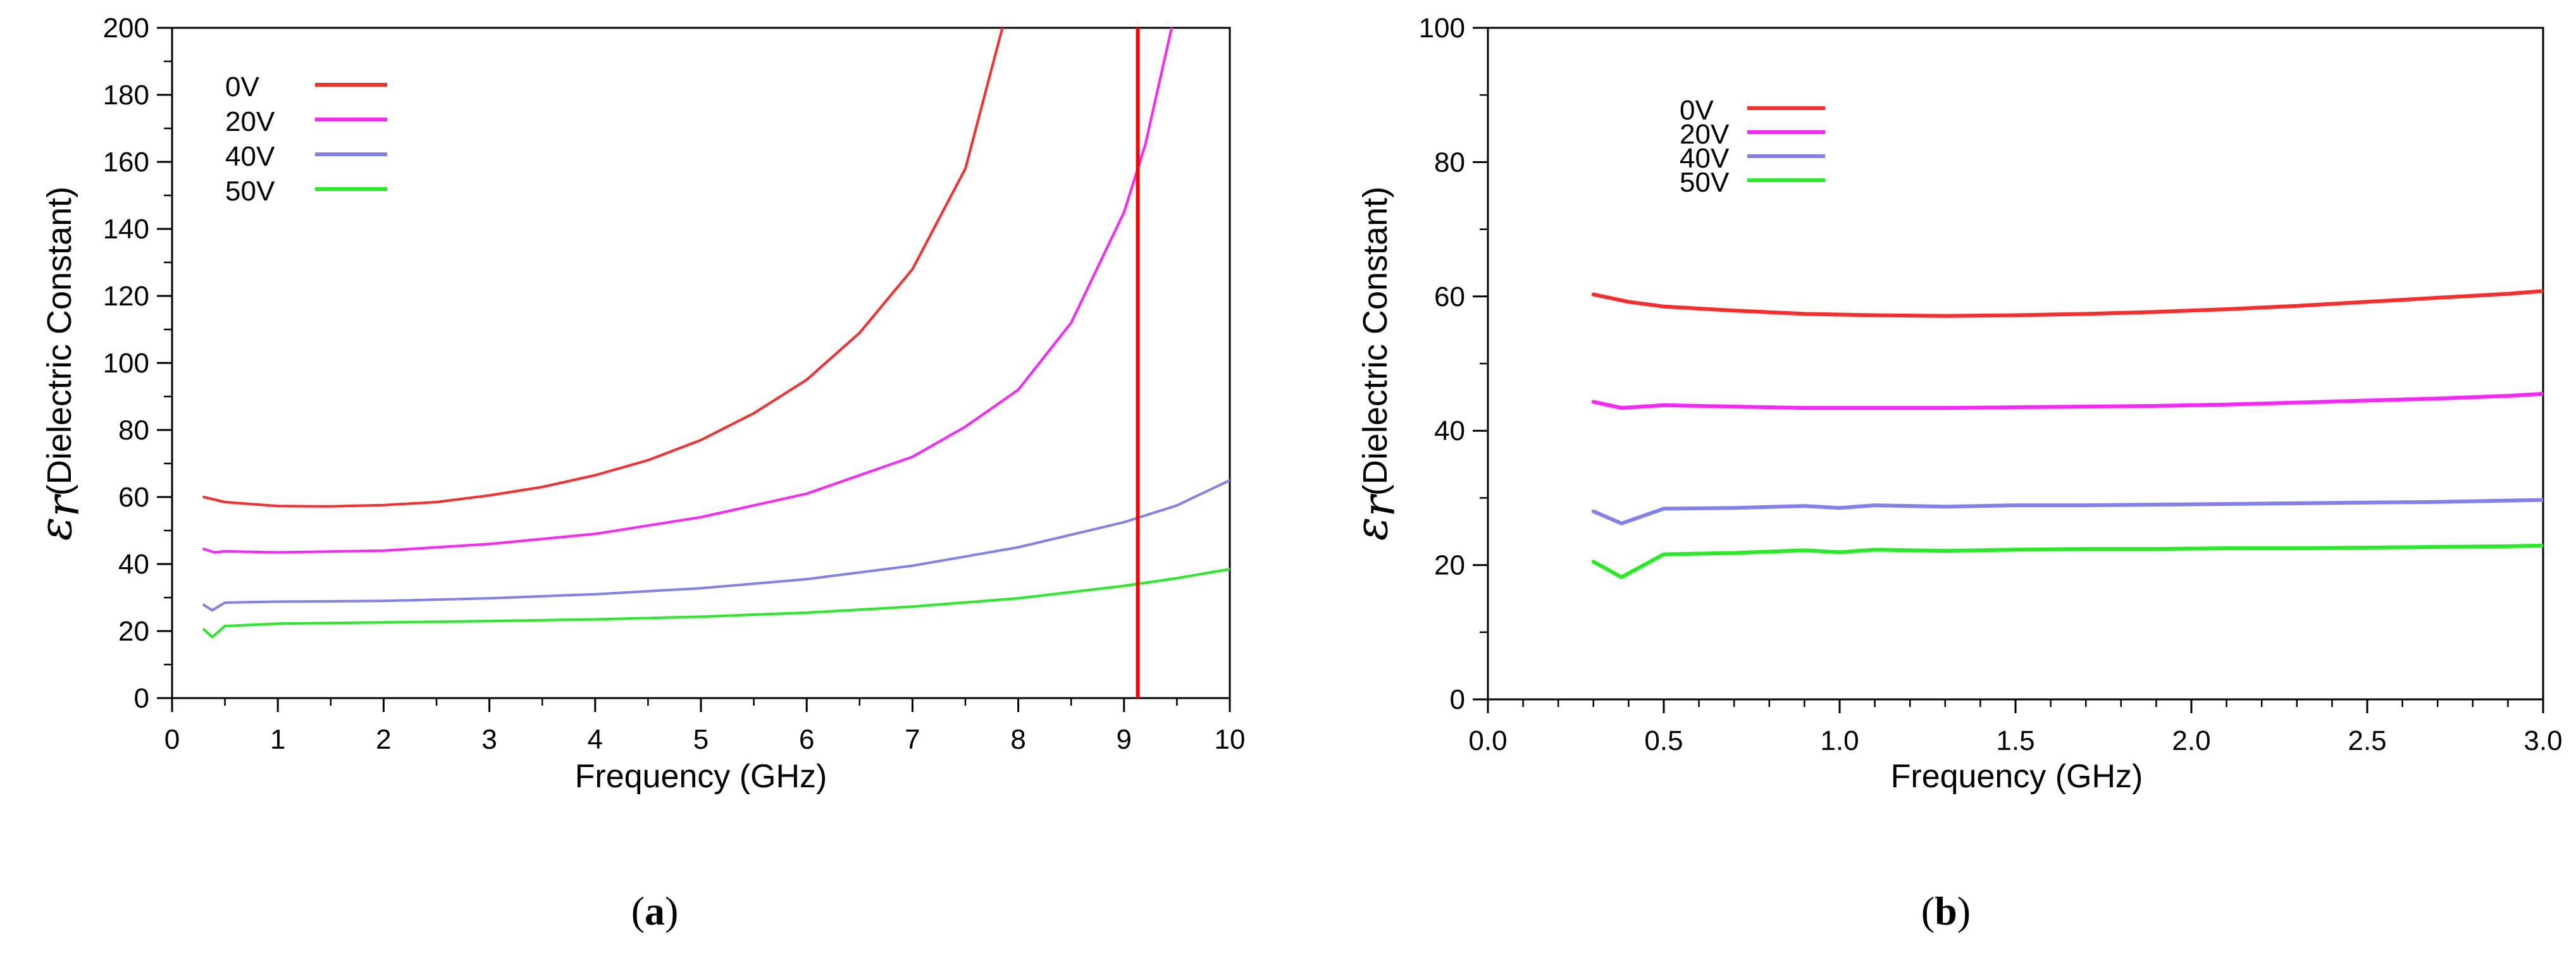 This screenshot has height=958, width=2576. I want to click on y-tick-label: 160, so click(126, 162).